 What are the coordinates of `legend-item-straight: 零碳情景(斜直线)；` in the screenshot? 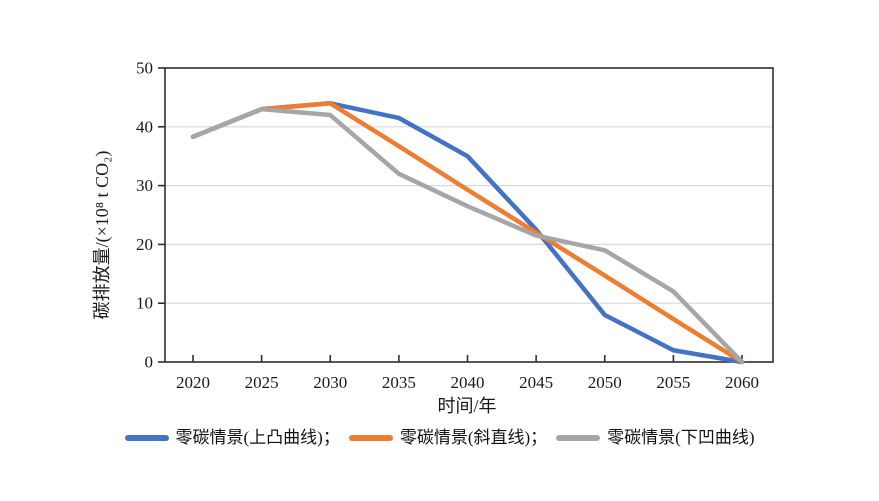 It's located at (448, 438).